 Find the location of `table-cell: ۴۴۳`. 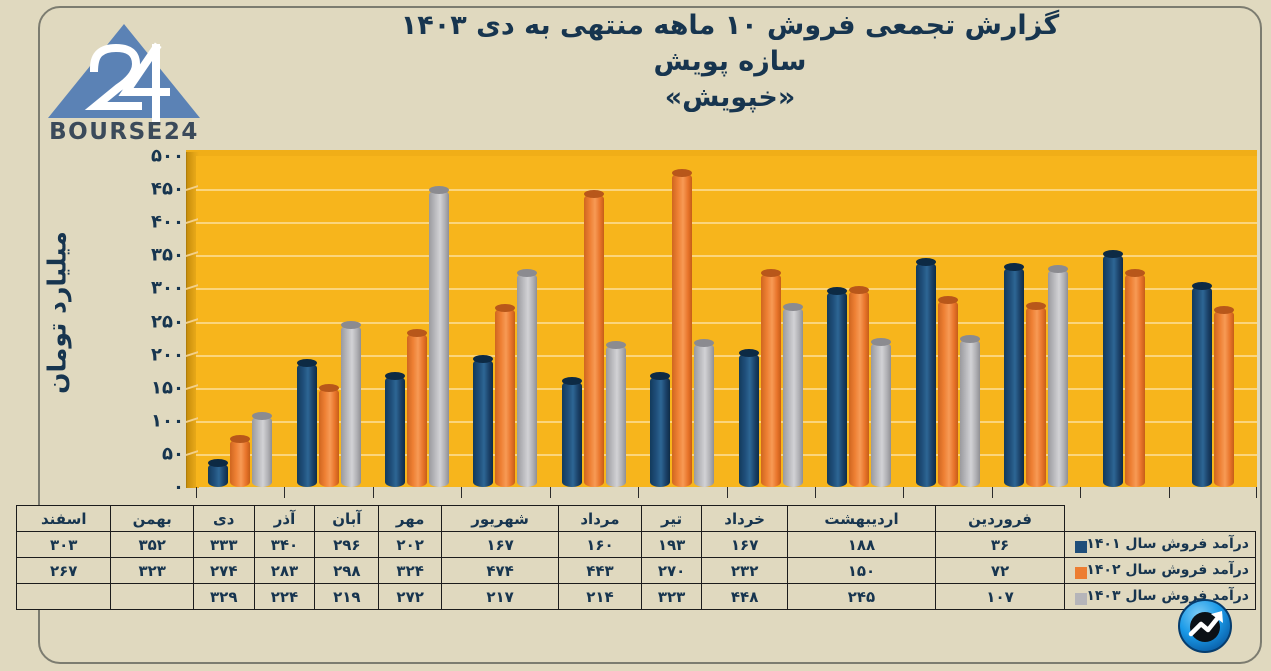

table-cell: ۴۴۳ is located at coordinates (600, 570).